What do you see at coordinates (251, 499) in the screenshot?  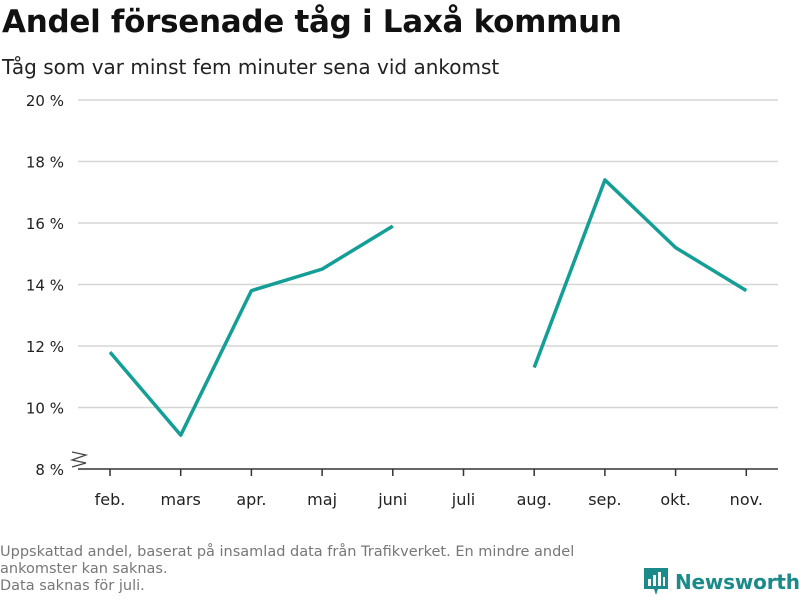 I see `x-tick-label: apr.` at bounding box center [251, 499].